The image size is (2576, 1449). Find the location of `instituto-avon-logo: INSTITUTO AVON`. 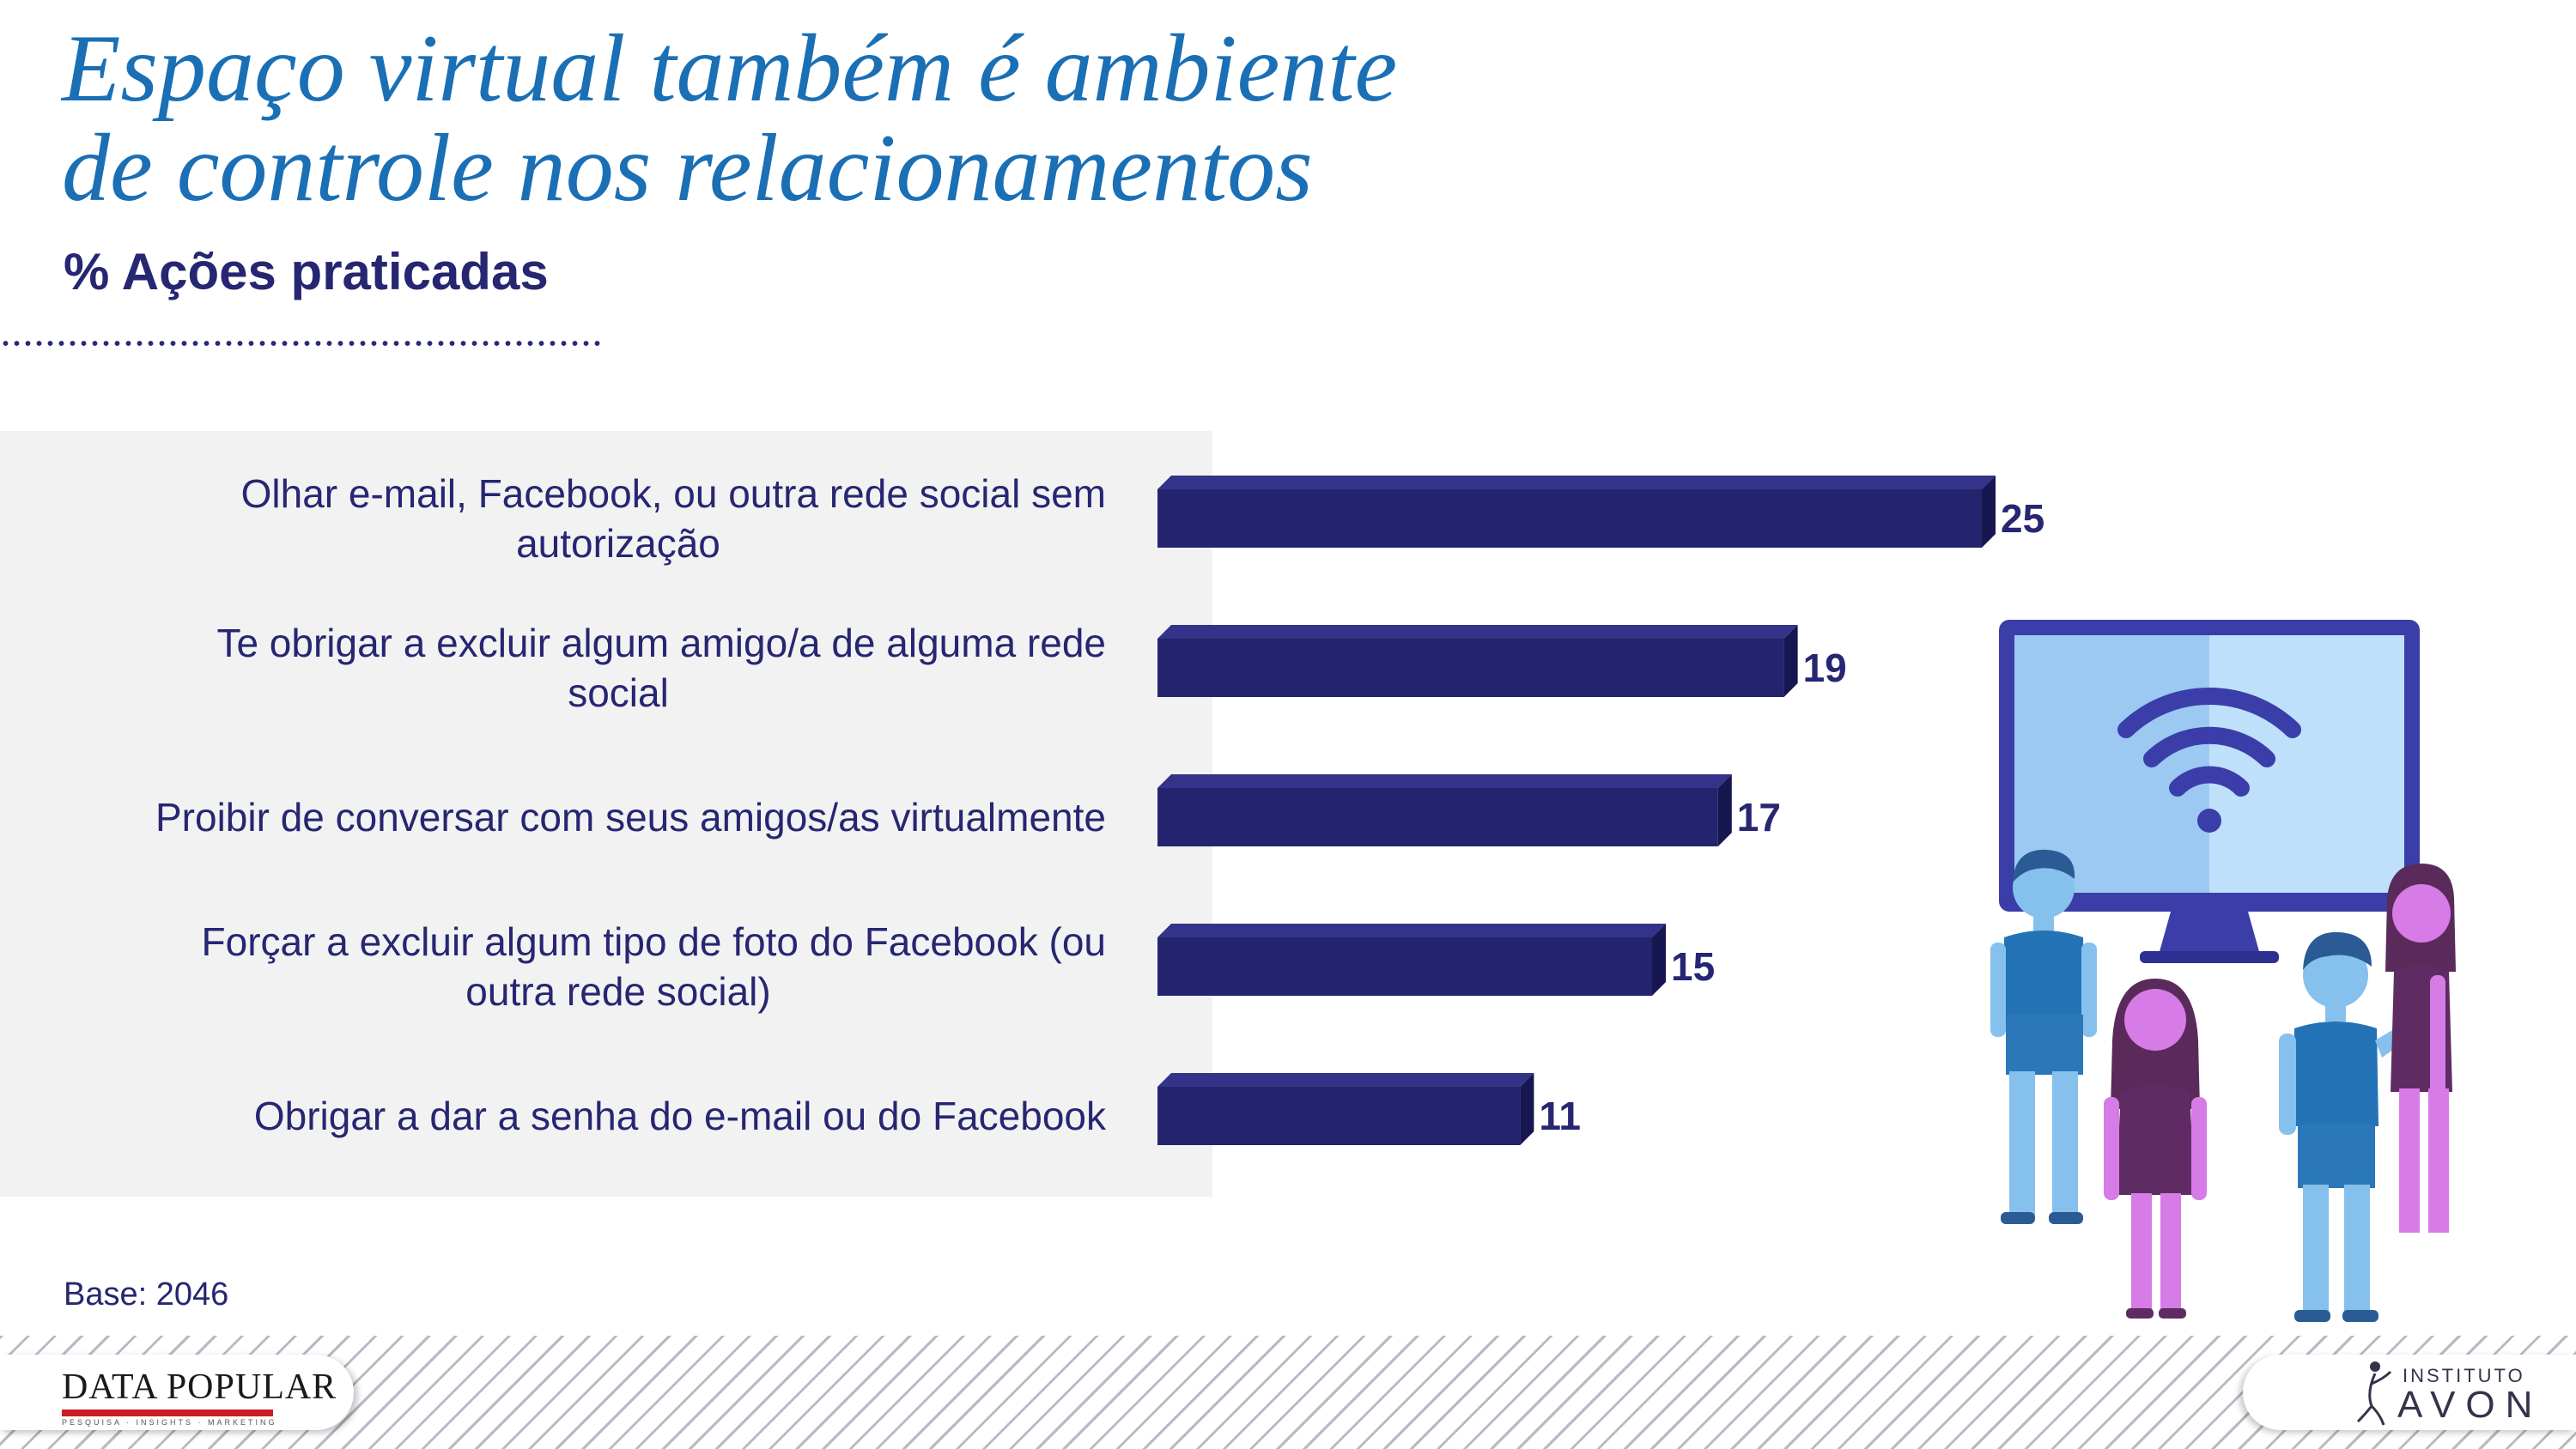

instituto-avon-logo: INSTITUTO AVON is located at coordinates (2409, 1392).